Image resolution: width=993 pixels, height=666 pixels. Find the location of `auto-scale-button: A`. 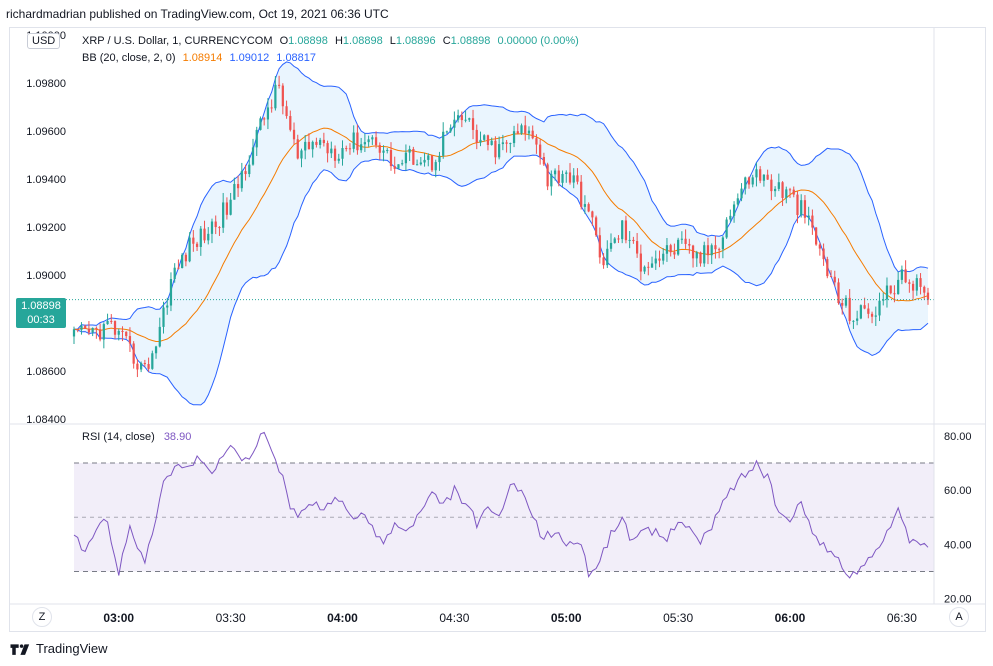

auto-scale-button: A is located at coordinates (959, 617).